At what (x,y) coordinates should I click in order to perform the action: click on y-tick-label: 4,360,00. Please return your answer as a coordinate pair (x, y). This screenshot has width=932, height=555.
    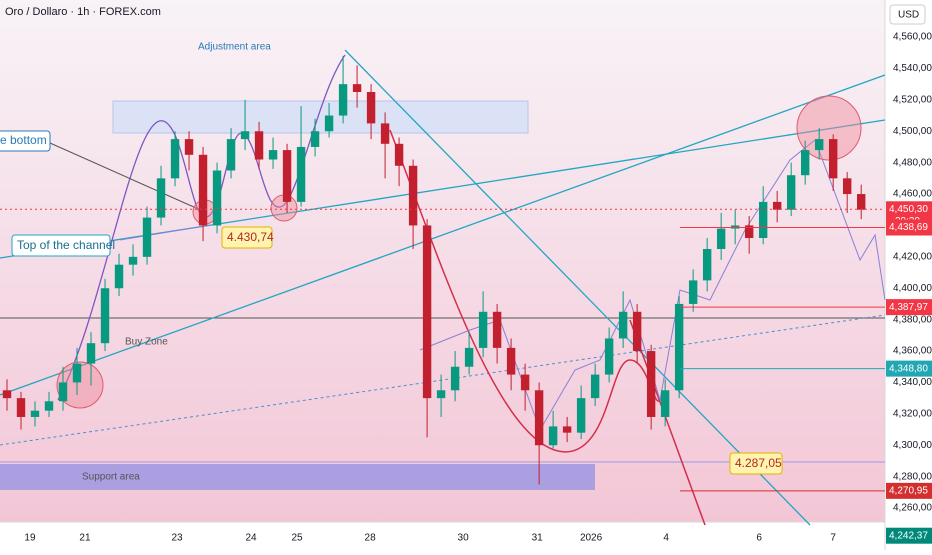
    Looking at the image, I should click on (912, 351).